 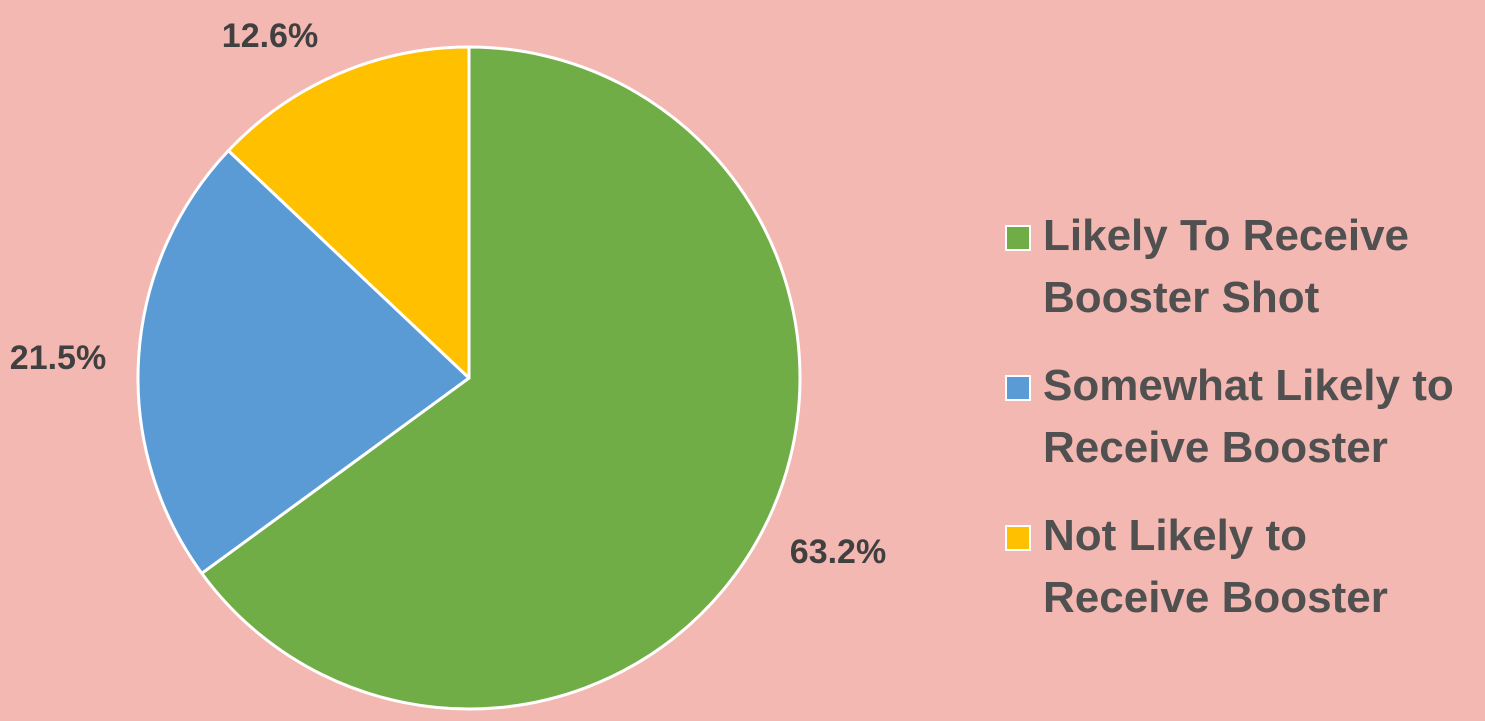 I want to click on legend-item-likely: Likely To Receive Booster Shot, so click(x=1240, y=267).